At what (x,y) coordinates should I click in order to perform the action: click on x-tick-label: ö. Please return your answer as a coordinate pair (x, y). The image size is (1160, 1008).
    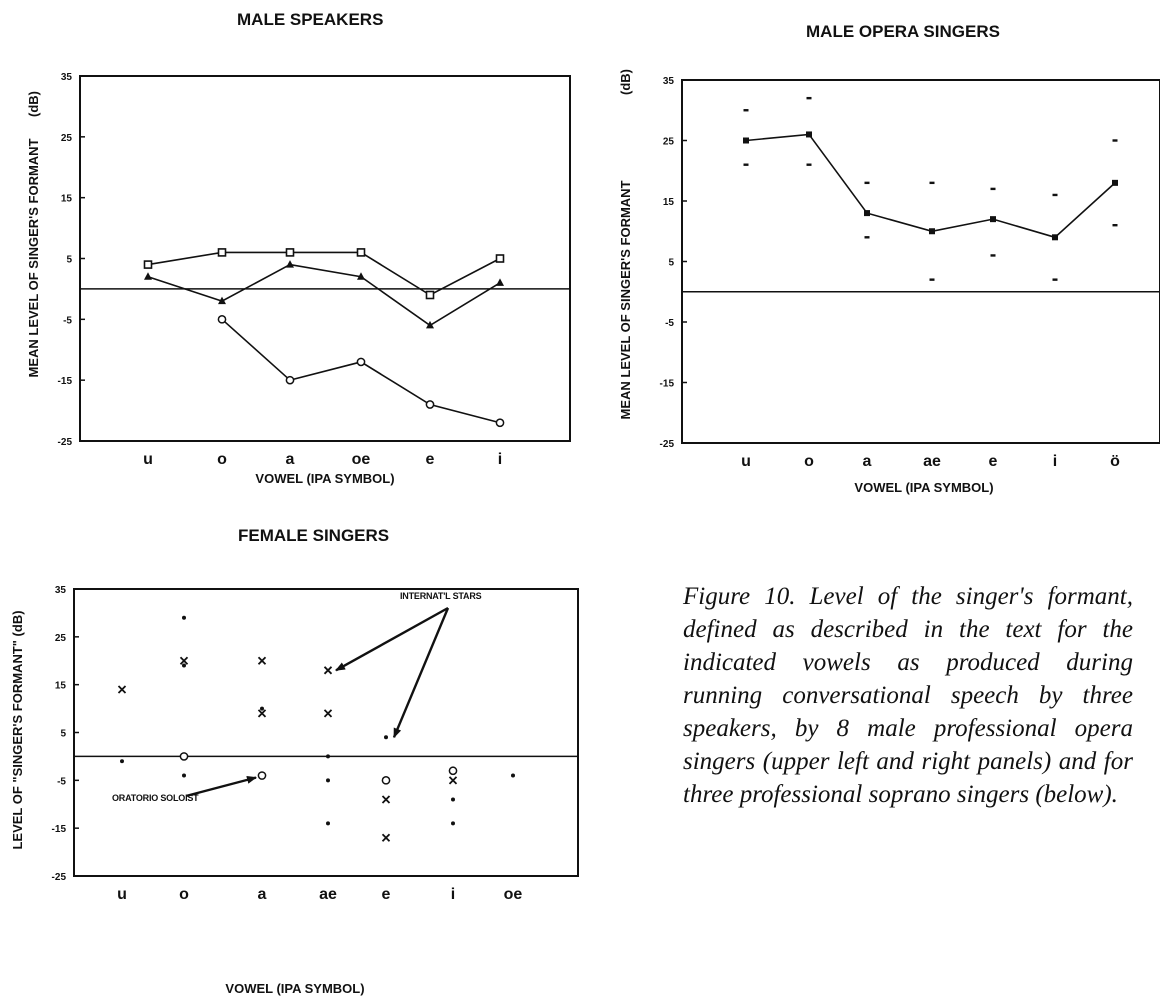
    Looking at the image, I should click on (1115, 461).